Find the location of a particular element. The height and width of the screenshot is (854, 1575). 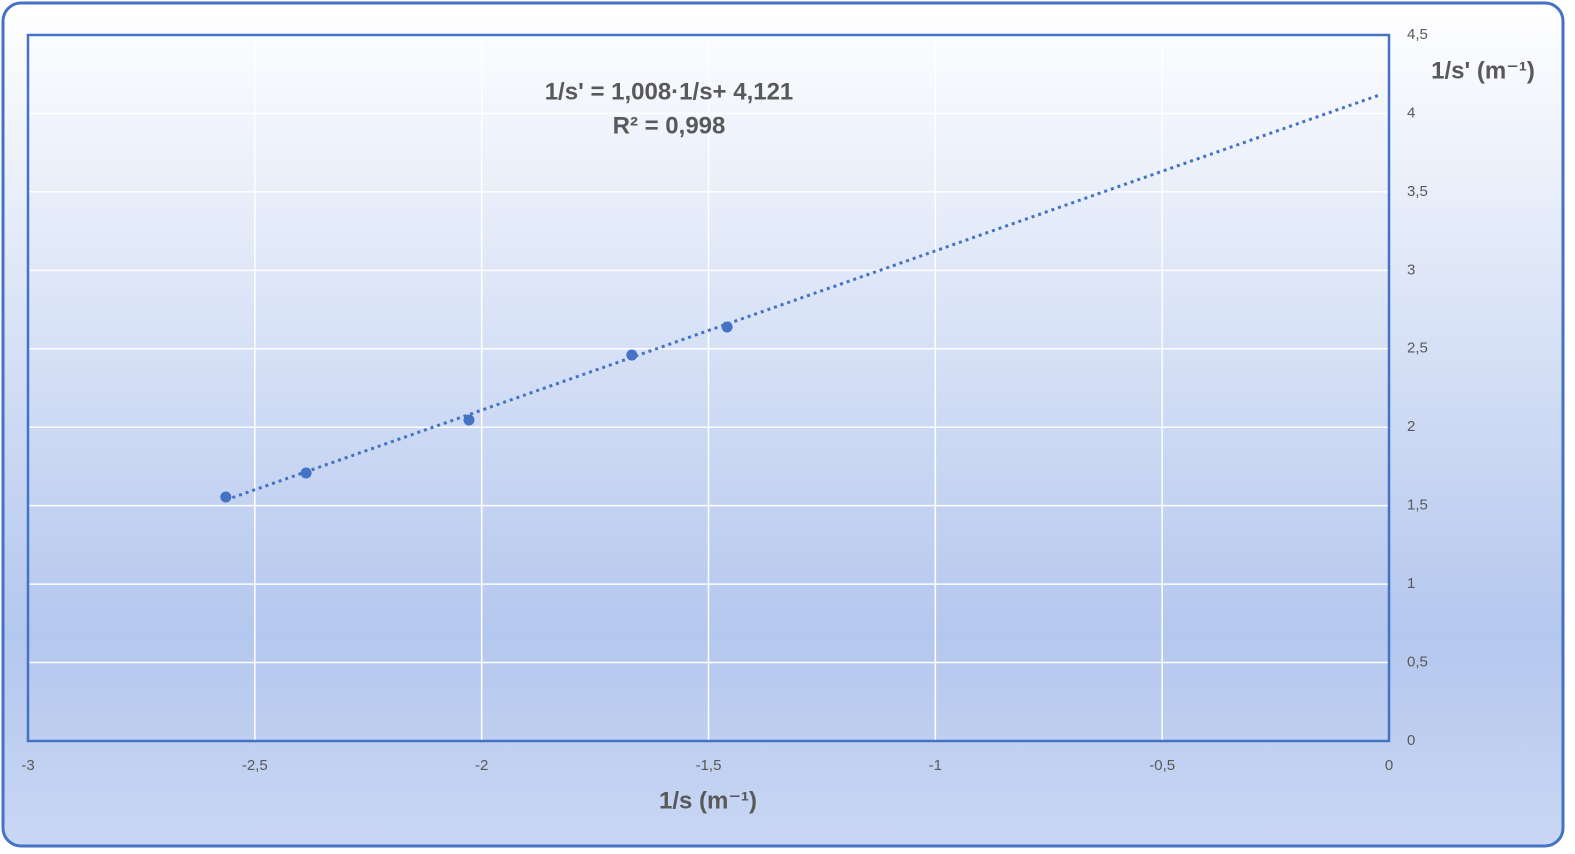

trendline-equation: 1/s' = 1,008·1/s+ 4,121 is located at coordinates (669, 91).